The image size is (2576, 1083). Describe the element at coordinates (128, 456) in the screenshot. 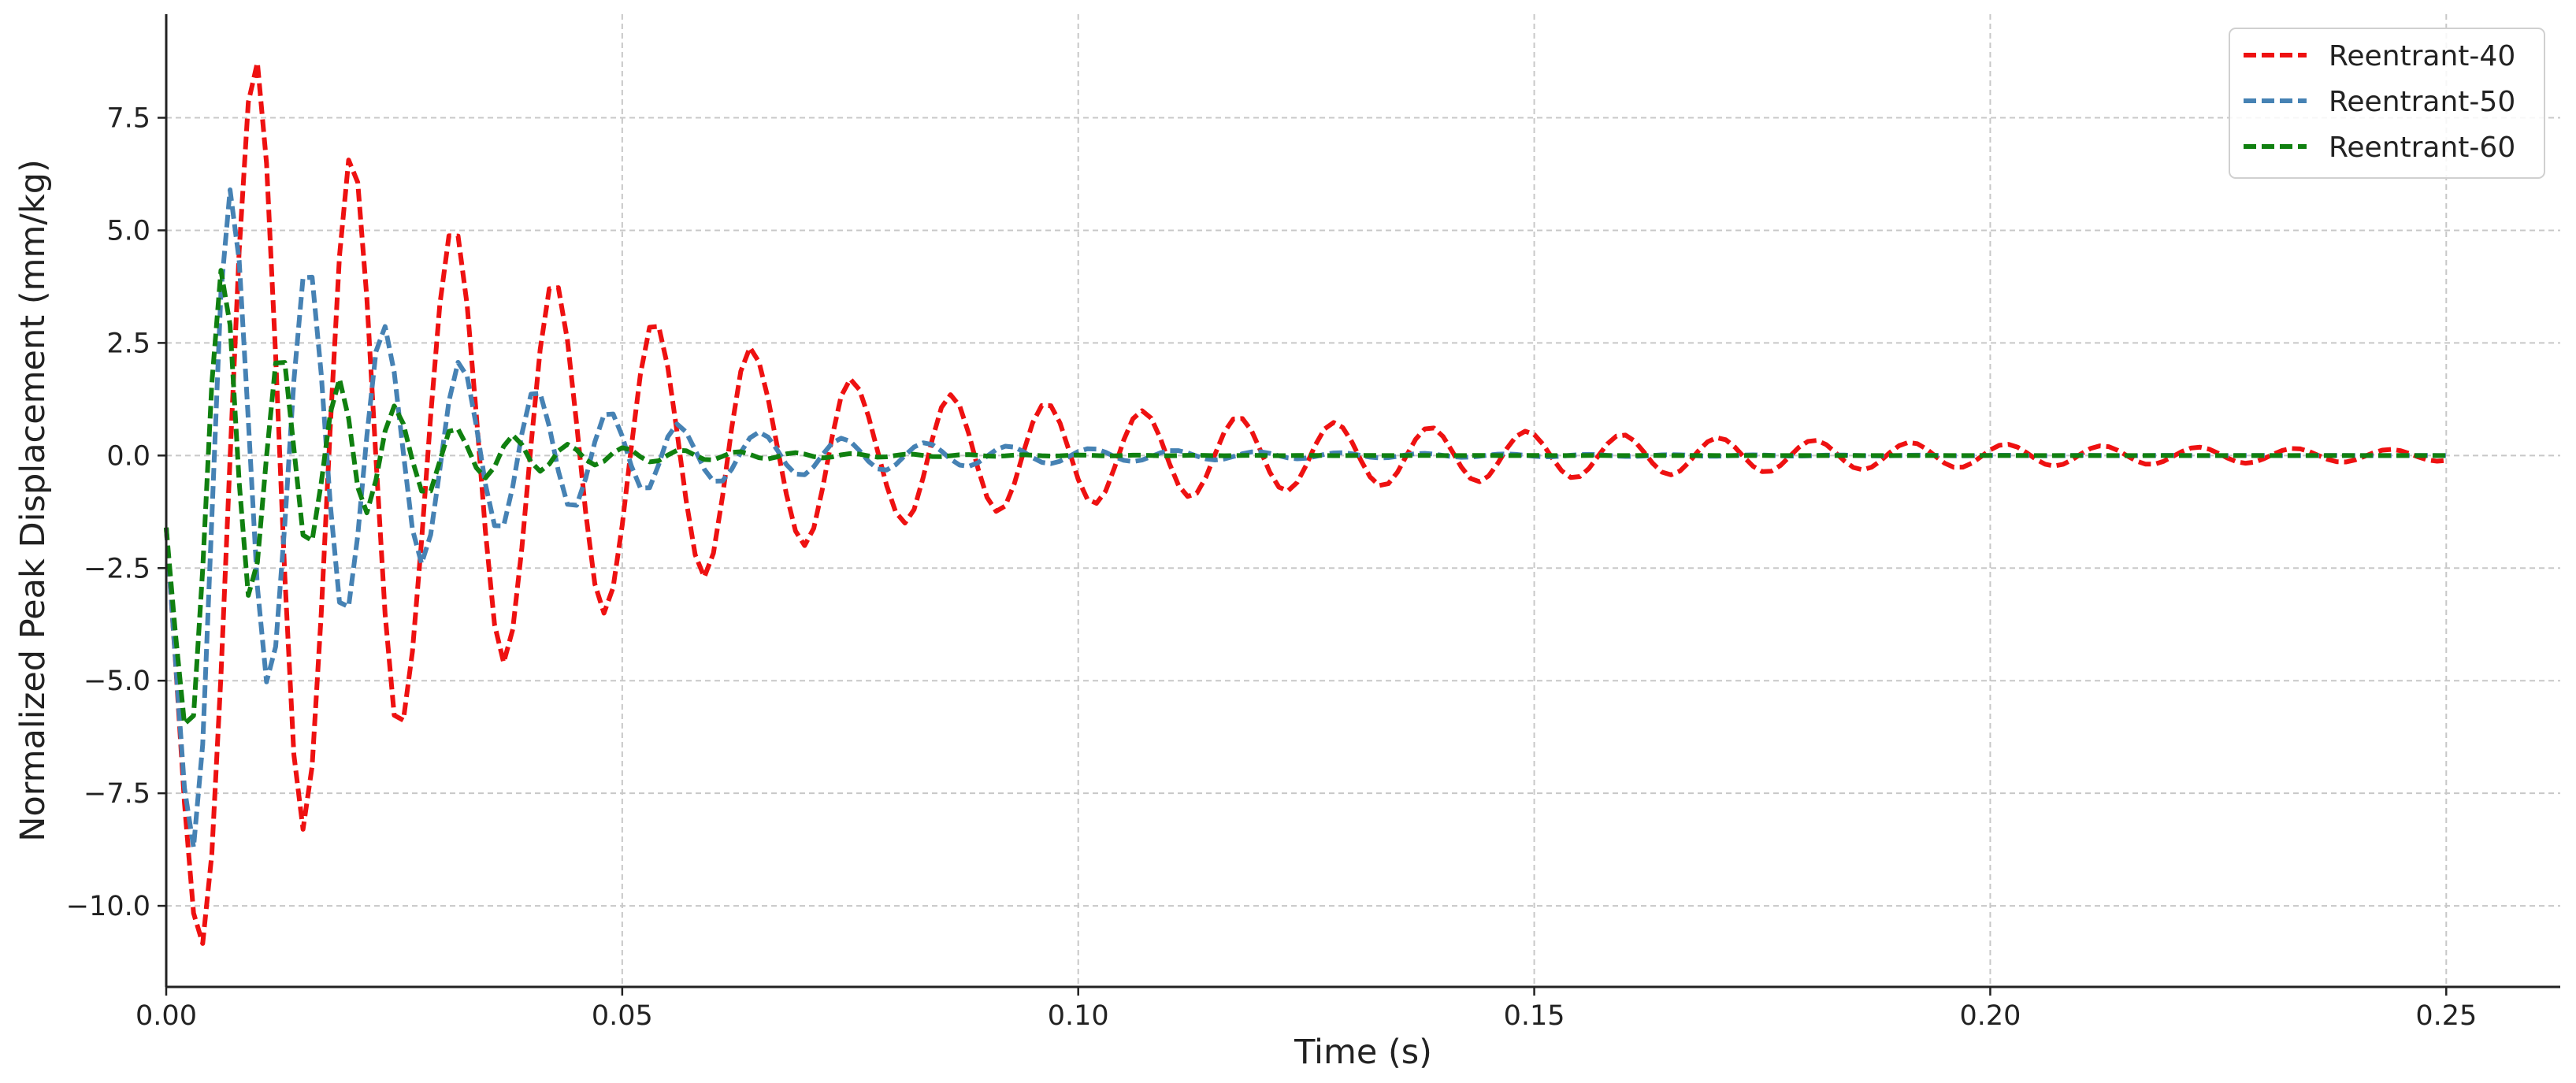

I see `y-tick-label: 0.0` at that location.